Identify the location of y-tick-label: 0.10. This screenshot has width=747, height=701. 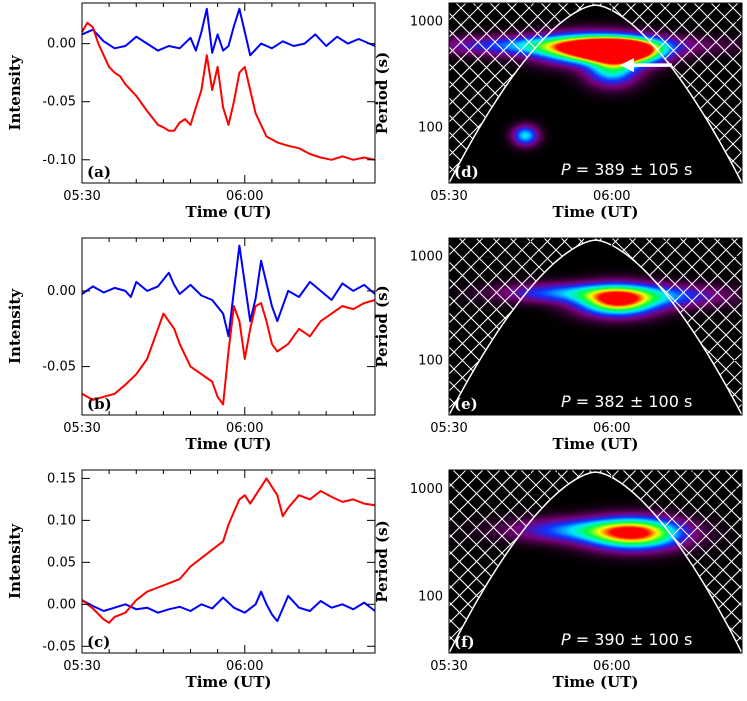
(61, 520).